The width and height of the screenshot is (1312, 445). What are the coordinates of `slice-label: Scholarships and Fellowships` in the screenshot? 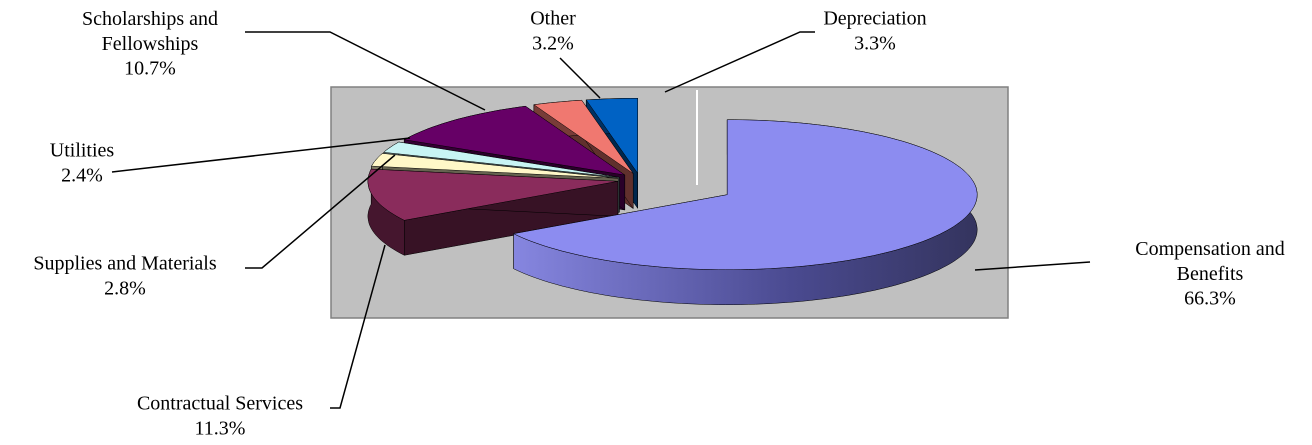 It's located at (150, 31).